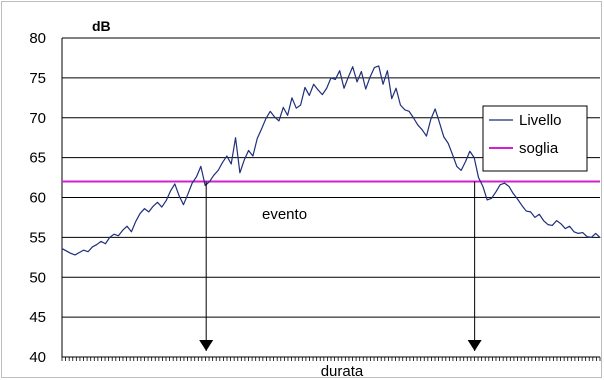 Image resolution: width=604 pixels, height=380 pixels. I want to click on legend-label-livello: Livello, so click(540, 120).